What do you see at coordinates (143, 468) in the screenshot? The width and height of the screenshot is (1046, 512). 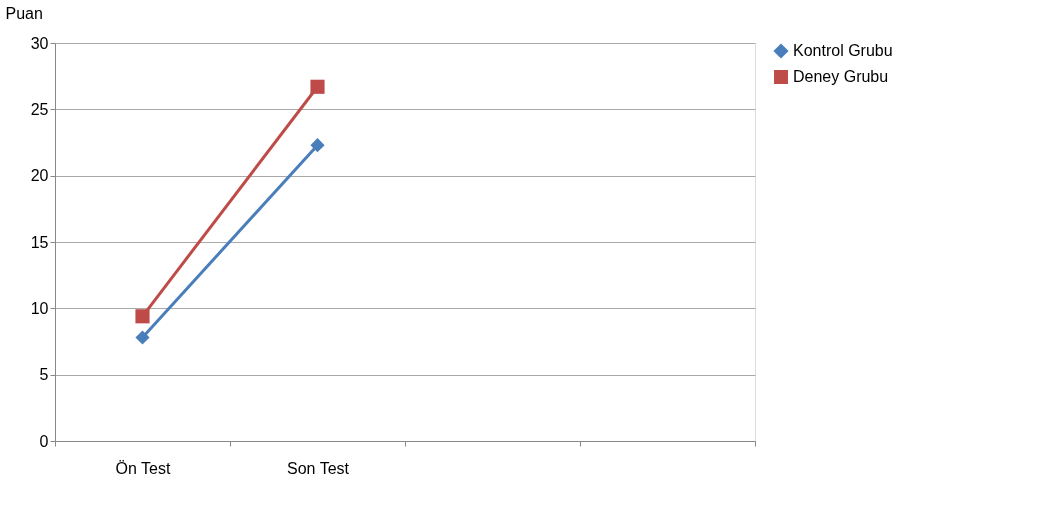 I see `x-tick-label: Ön Test` at bounding box center [143, 468].